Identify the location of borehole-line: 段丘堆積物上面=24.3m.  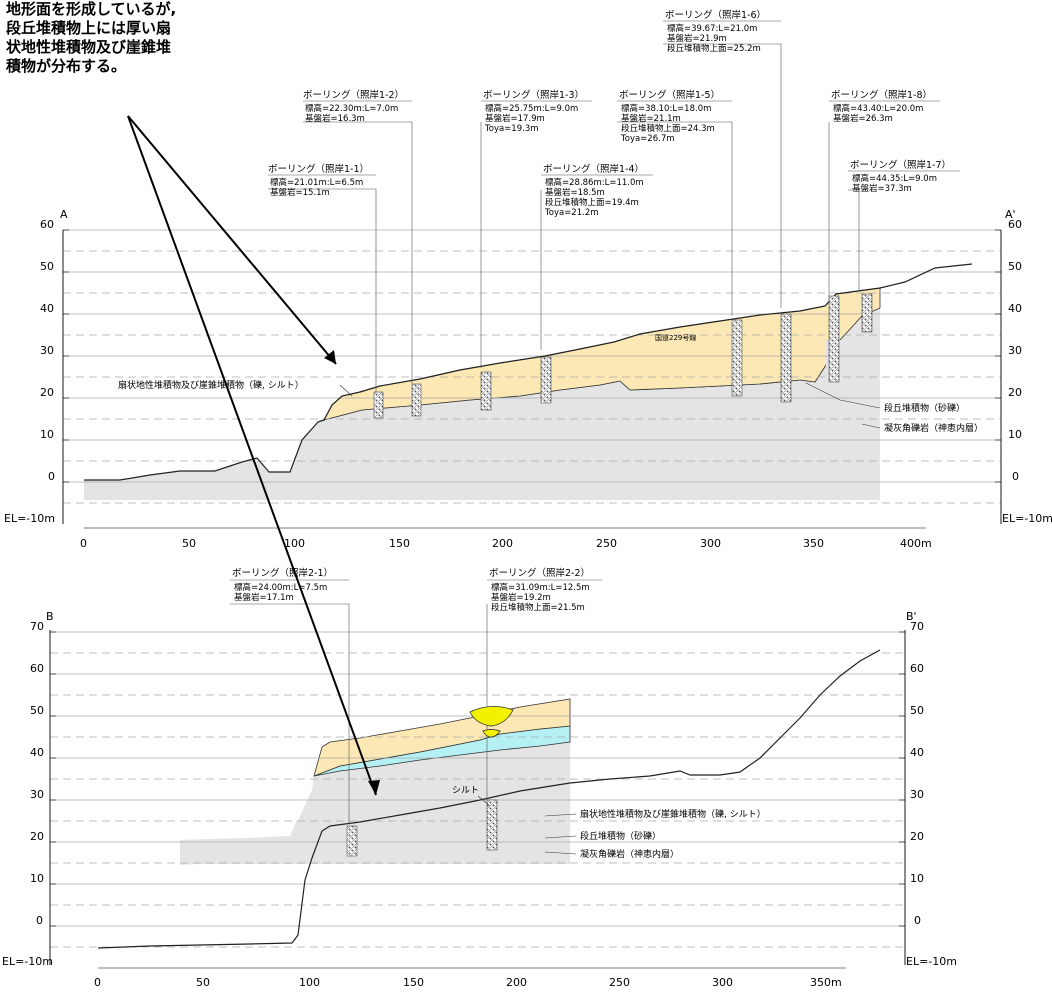
(668, 128).